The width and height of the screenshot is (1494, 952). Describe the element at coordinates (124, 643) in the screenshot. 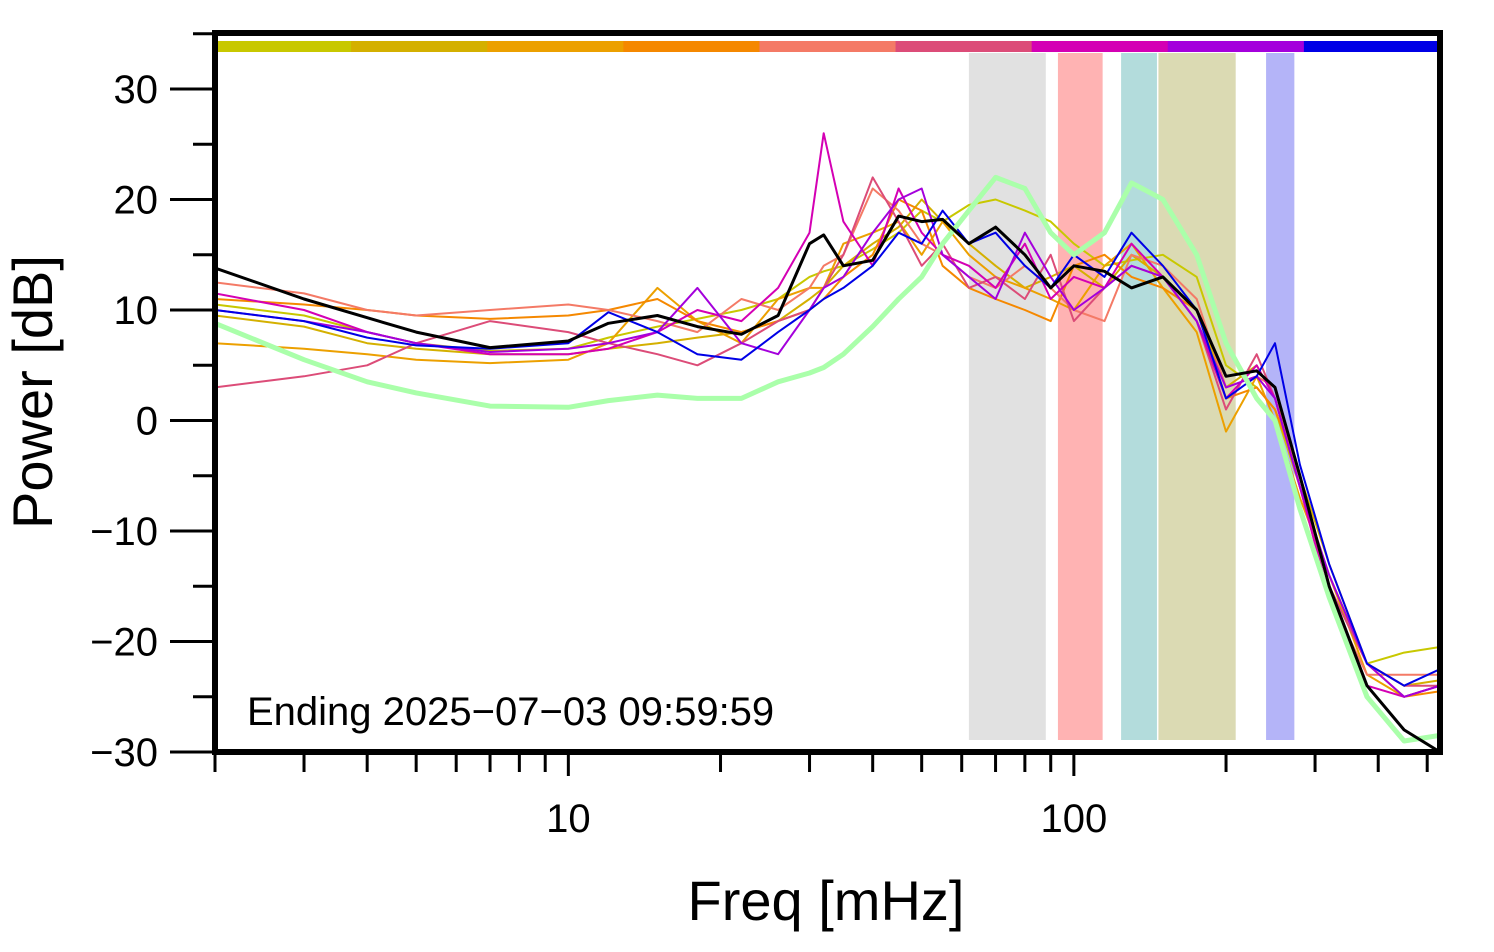

I see `y-tick-label: −20` at that location.